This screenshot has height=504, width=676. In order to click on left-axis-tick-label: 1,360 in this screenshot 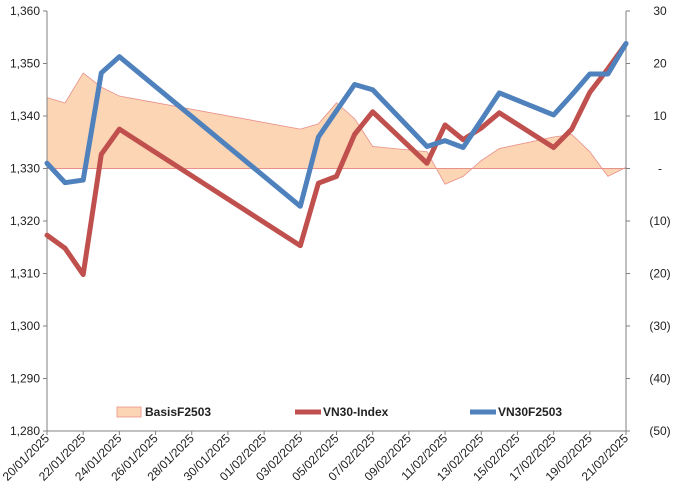, I will do `click(25, 11)`.